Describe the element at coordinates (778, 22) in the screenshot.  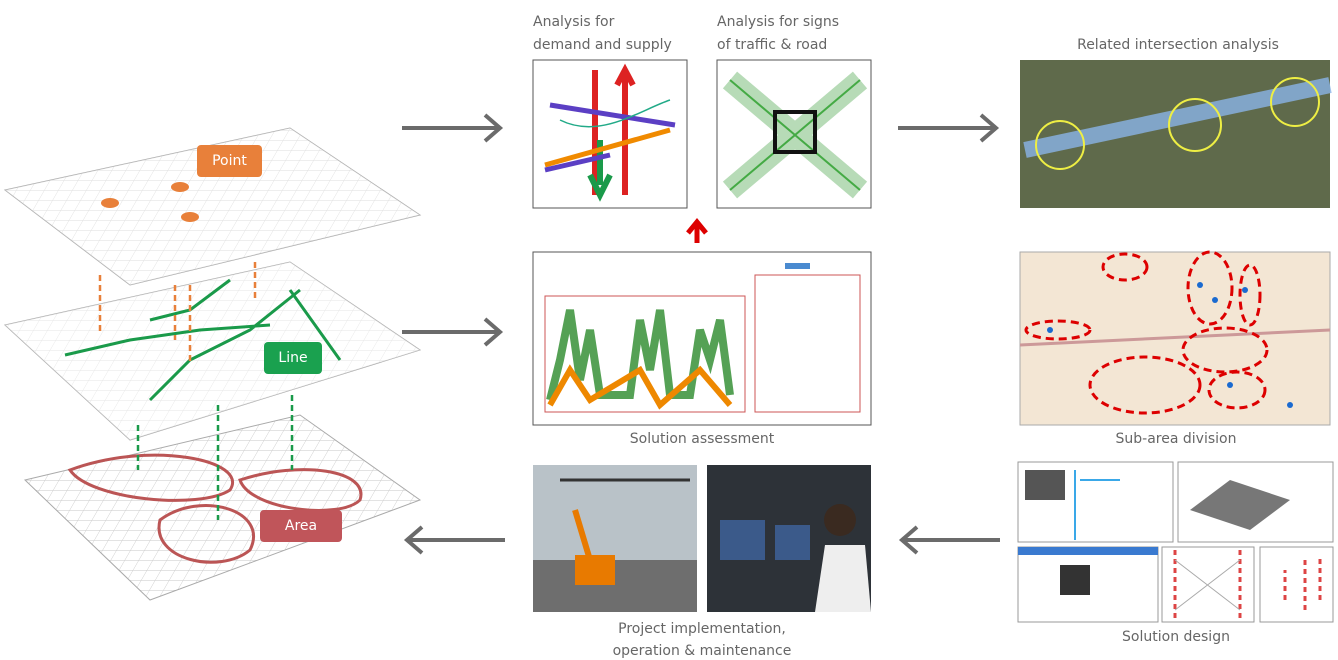
I see `caption: Analysis for signs` at that location.